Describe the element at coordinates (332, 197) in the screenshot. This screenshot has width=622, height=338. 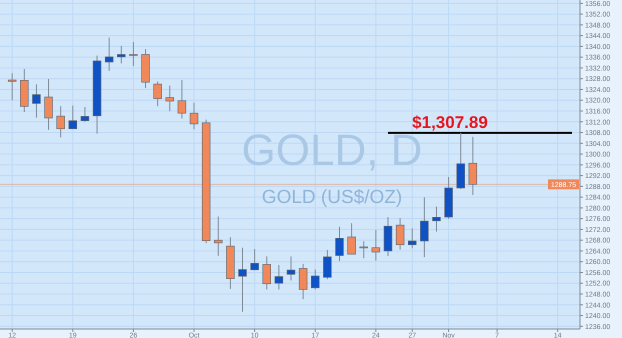
I see `text: GOLD (US$/OZ)` at that location.